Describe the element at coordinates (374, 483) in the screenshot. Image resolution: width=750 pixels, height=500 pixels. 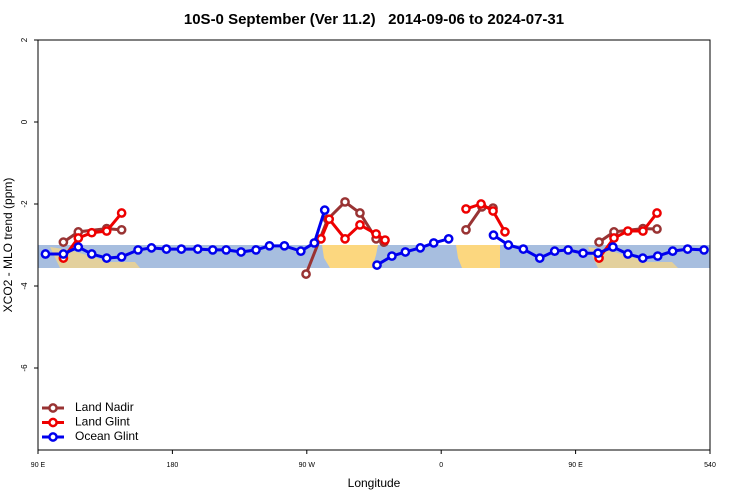
I see `x-axis-label: Longitude` at that location.